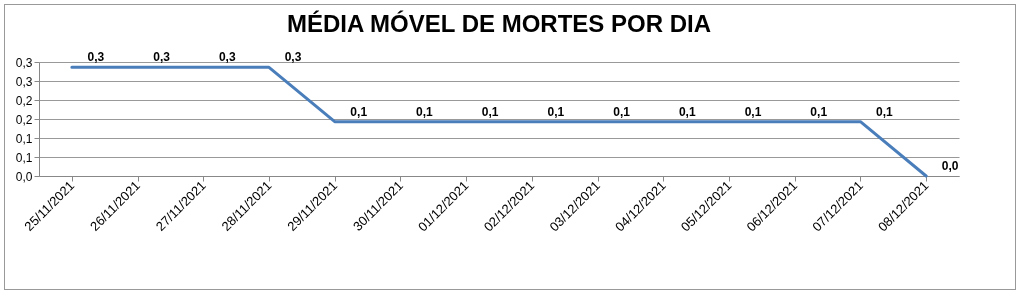 The image size is (1024, 296). I want to click on y-tick-label: 0,0, so click(24, 176).